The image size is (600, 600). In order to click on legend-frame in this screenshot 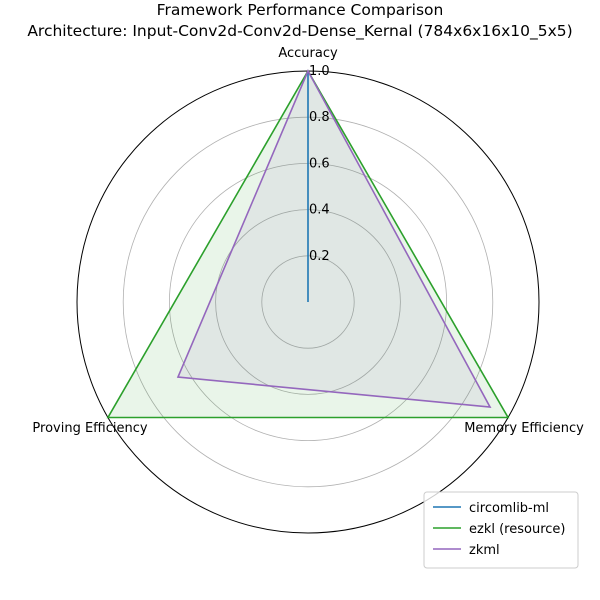, I will do `click(501, 530)`.